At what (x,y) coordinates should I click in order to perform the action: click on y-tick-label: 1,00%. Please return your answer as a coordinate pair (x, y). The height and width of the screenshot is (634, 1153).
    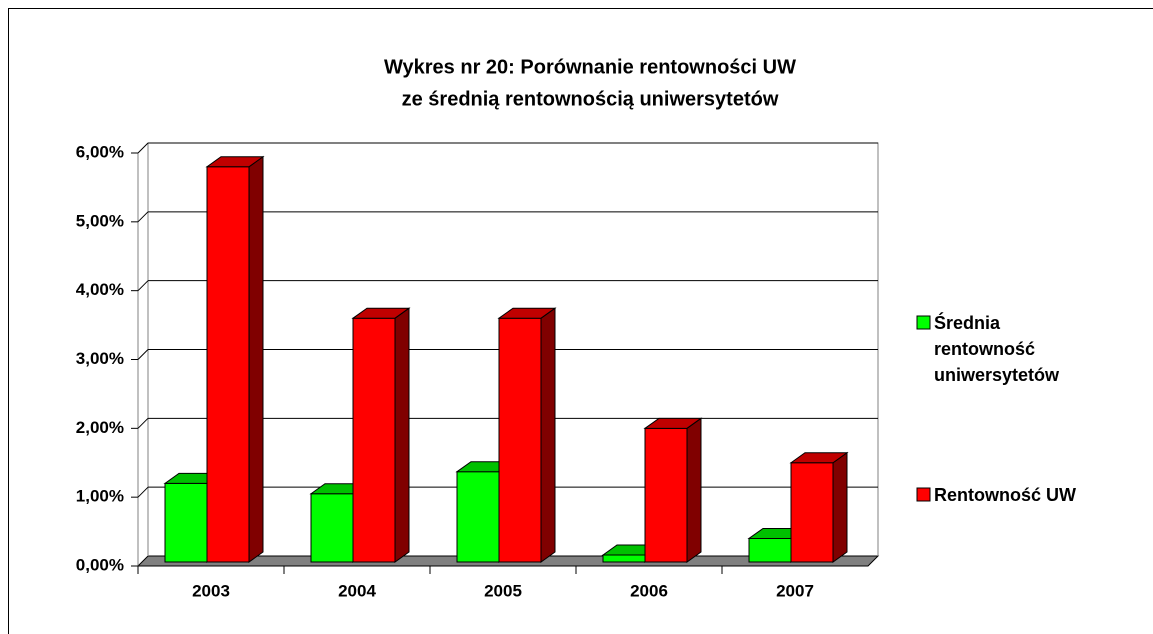
    Looking at the image, I should click on (100, 496).